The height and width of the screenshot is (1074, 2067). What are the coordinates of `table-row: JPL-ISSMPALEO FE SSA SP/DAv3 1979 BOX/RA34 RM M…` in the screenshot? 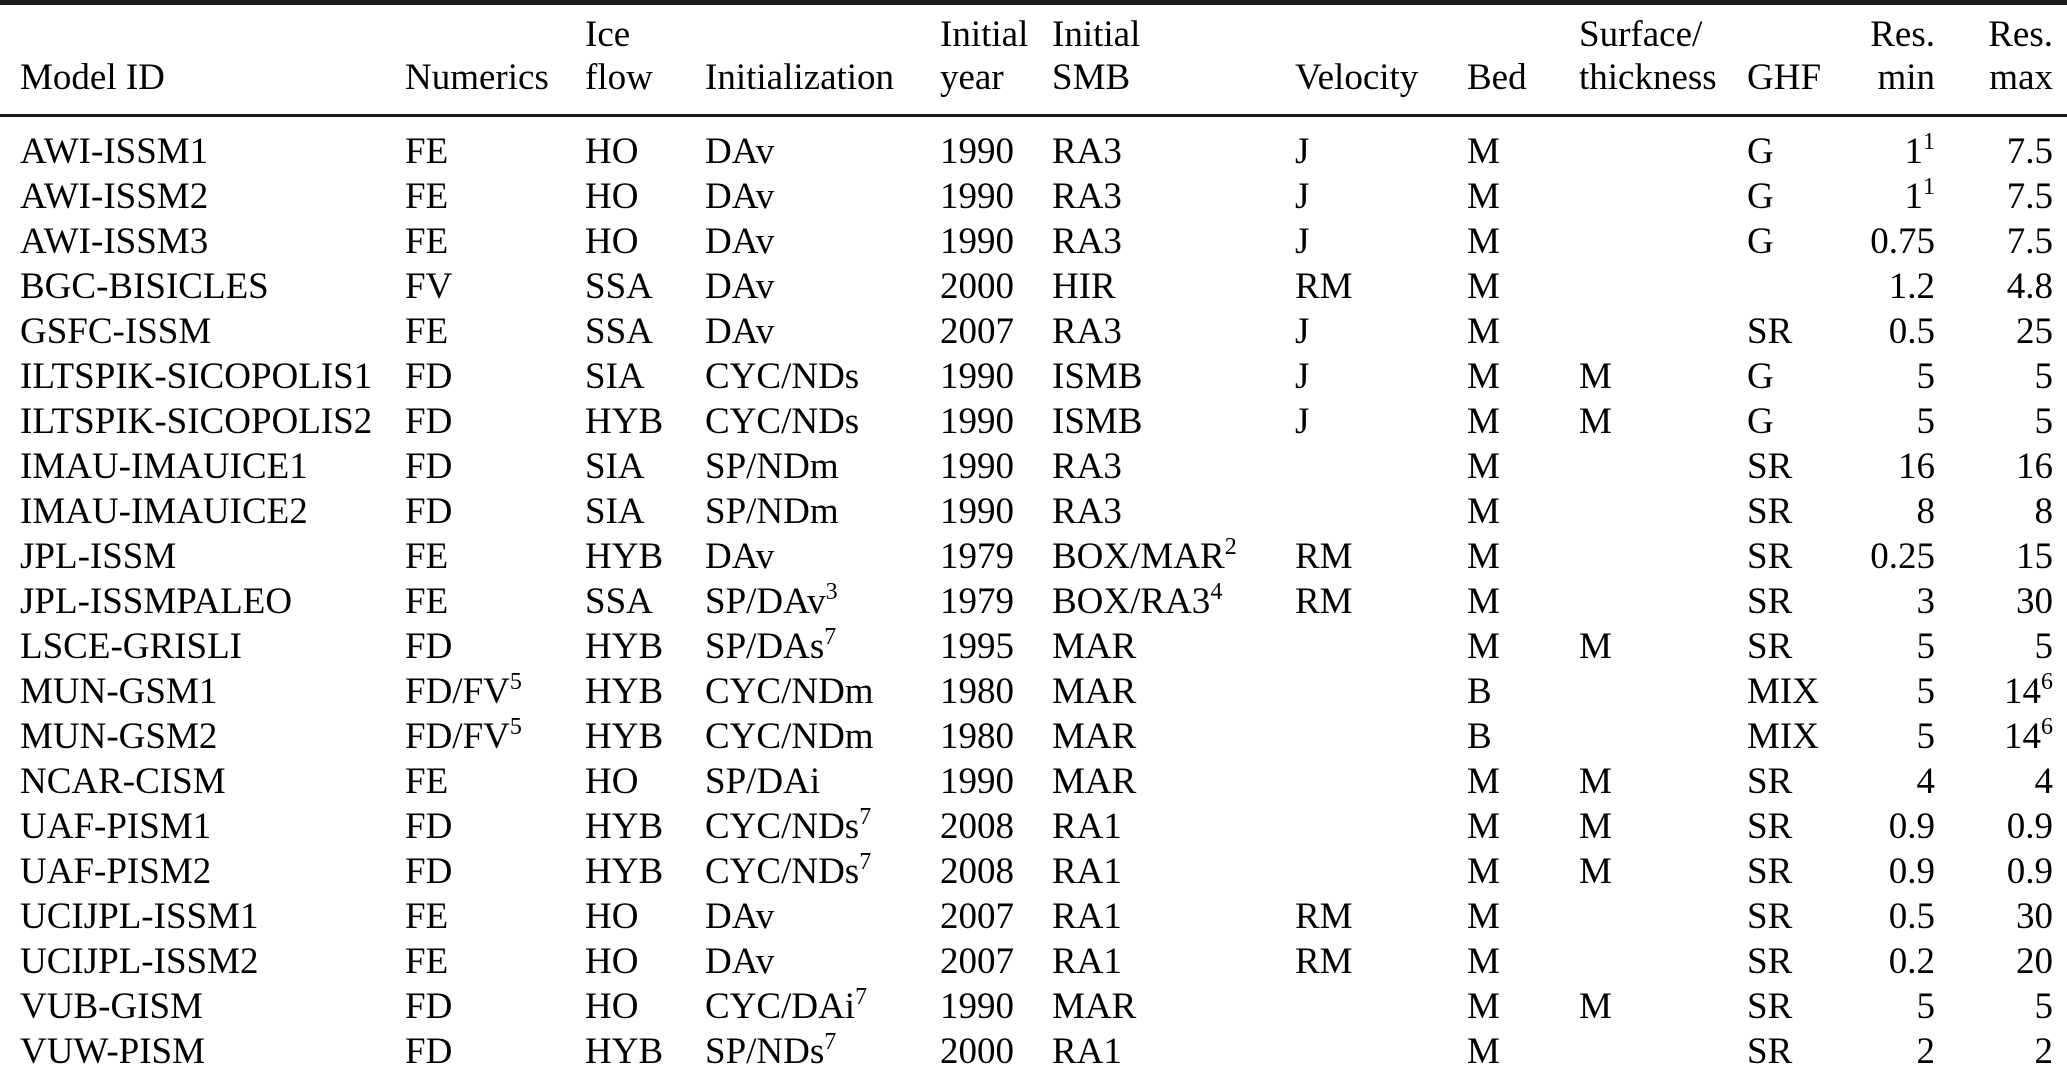 It's located at (1033, 601).